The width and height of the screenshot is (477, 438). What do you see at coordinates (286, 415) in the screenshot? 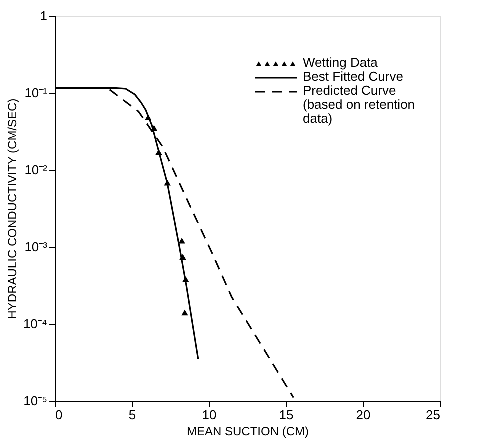
I see `x-tick-label: 15` at bounding box center [286, 415].